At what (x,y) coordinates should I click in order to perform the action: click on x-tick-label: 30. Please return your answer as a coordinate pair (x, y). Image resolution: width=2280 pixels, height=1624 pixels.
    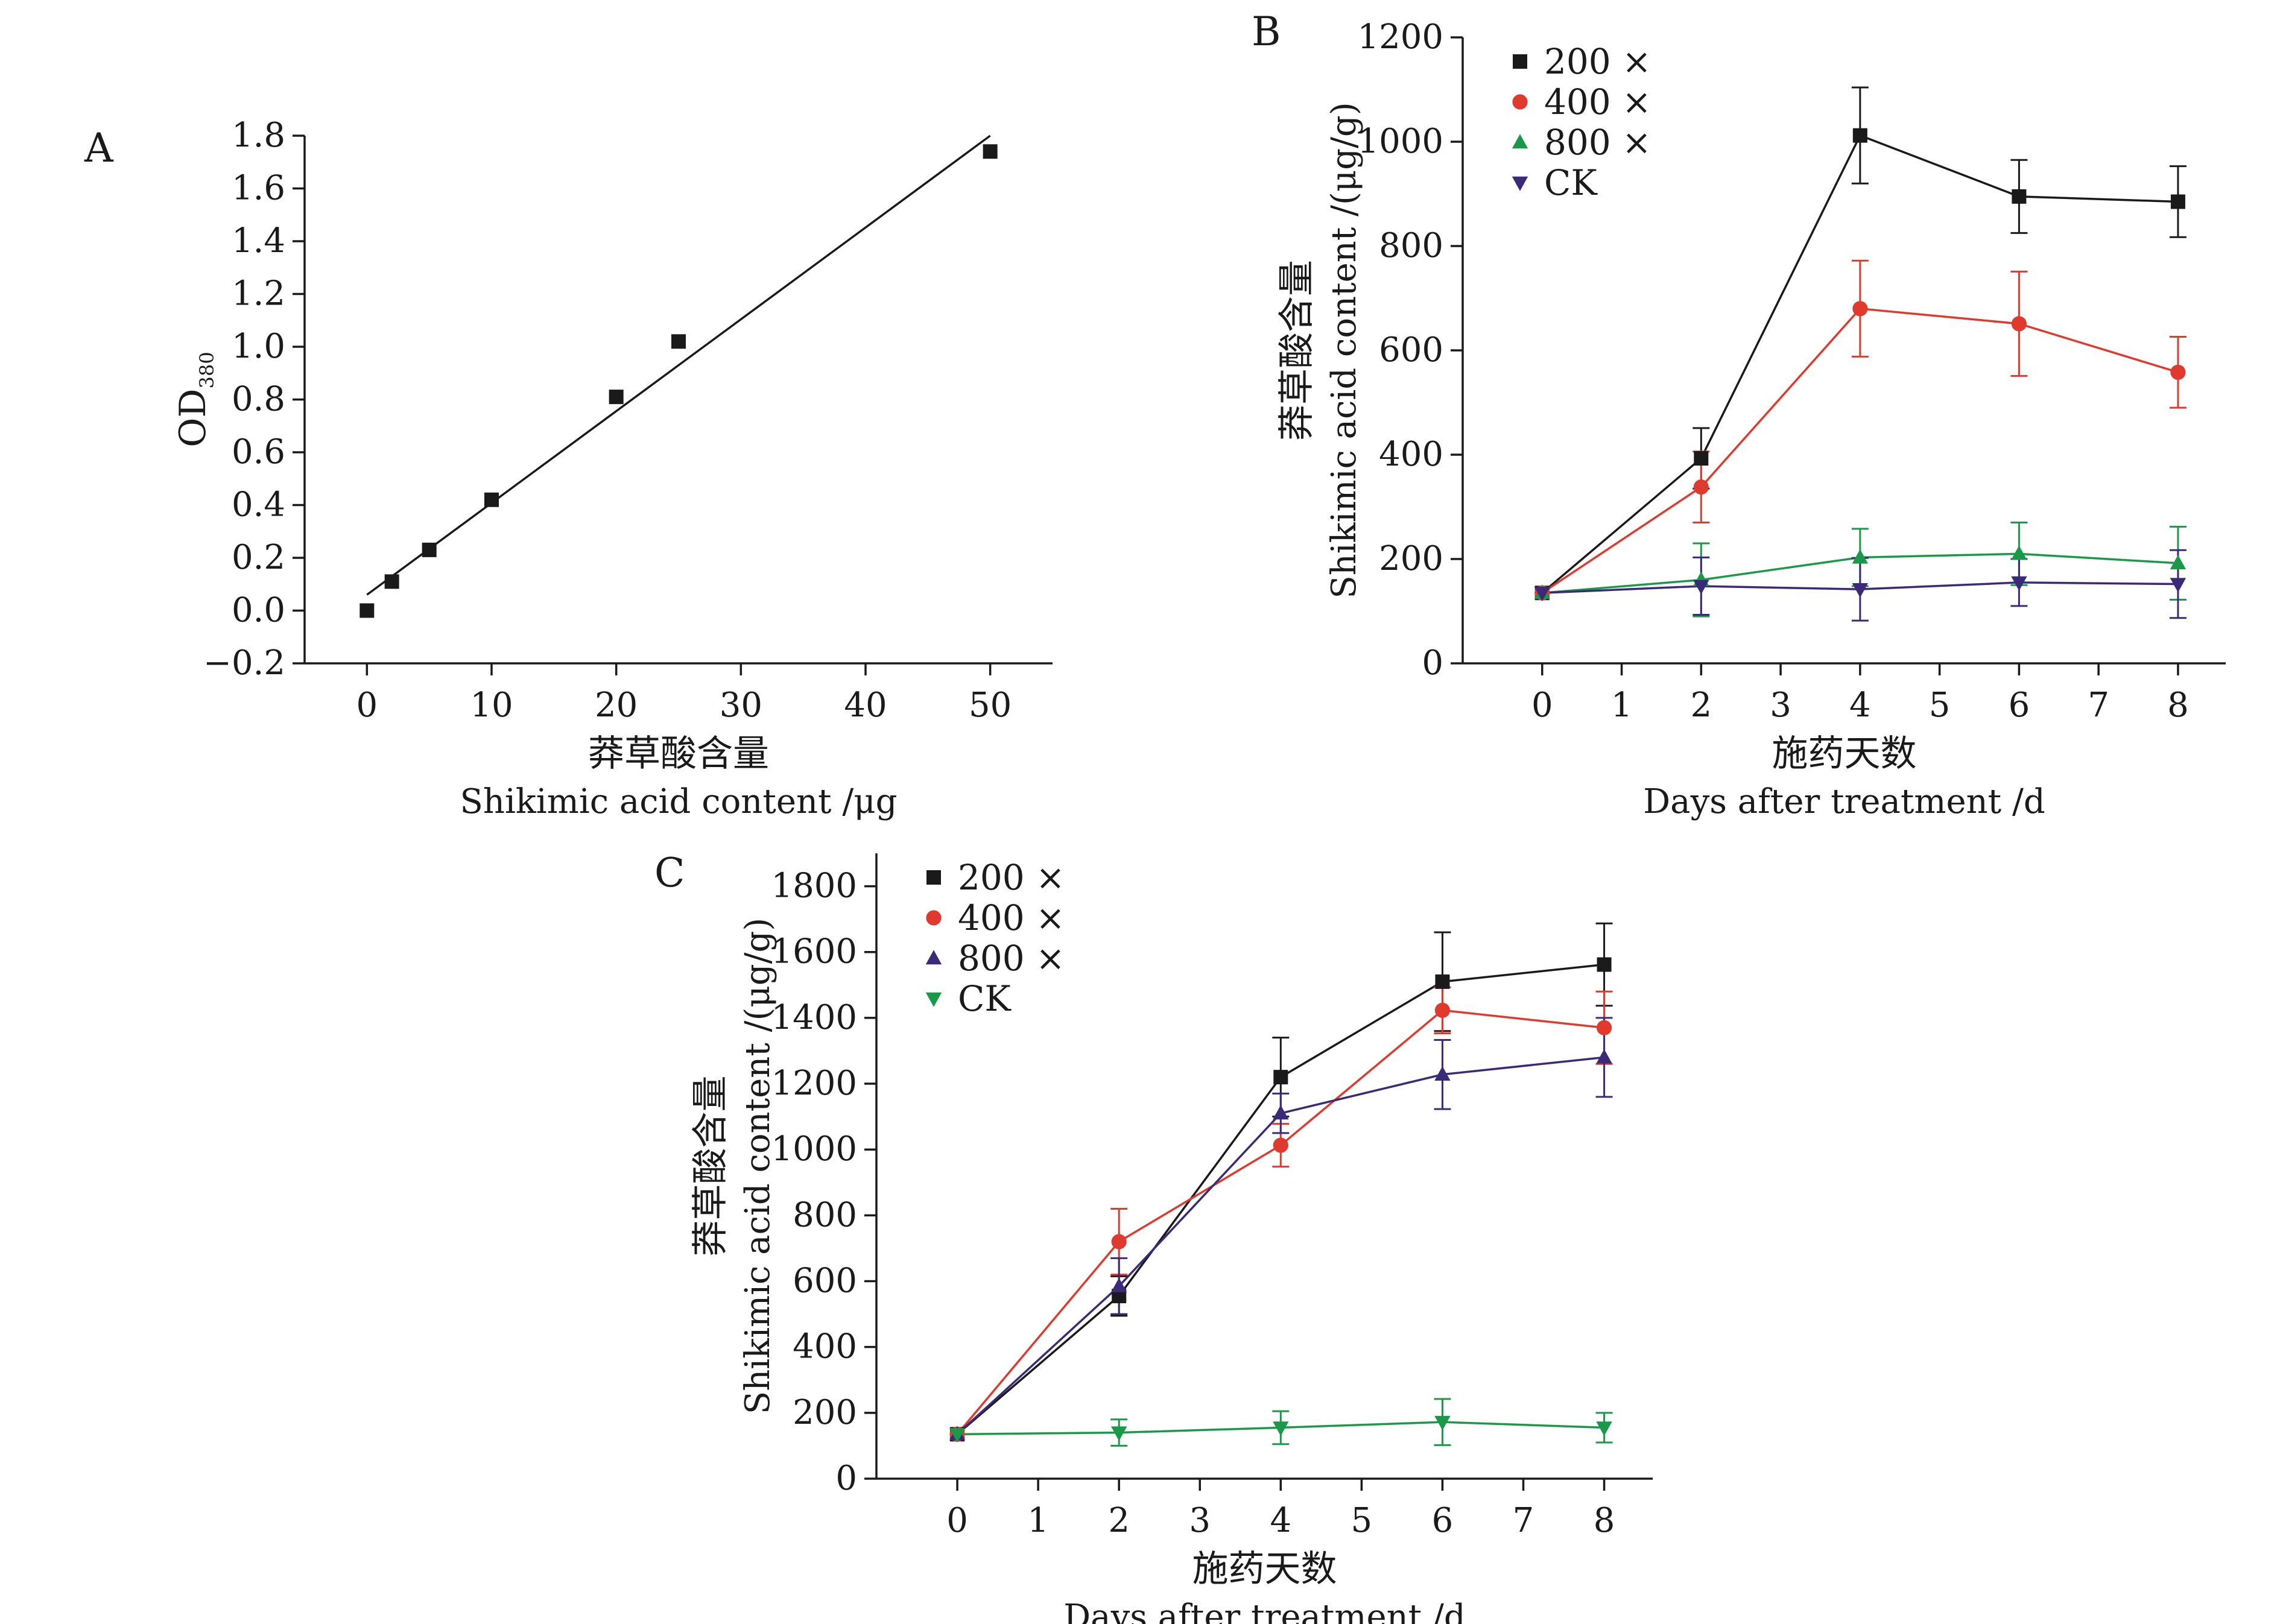
    Looking at the image, I should click on (741, 705).